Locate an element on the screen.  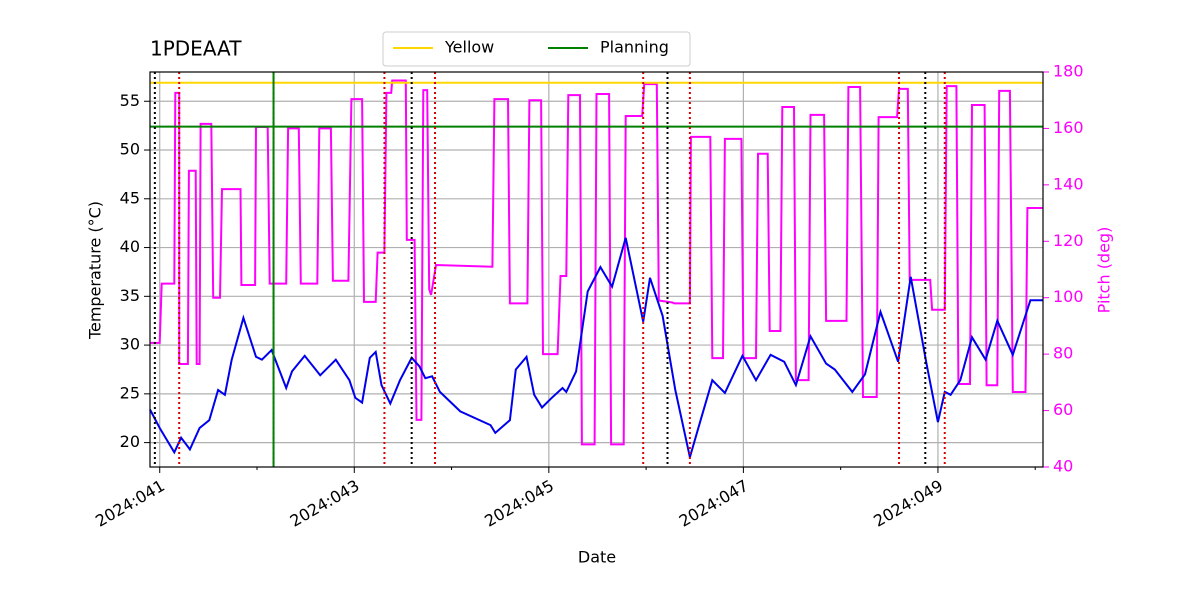
x-tick-label: 2024:049 is located at coordinates (908, 503).